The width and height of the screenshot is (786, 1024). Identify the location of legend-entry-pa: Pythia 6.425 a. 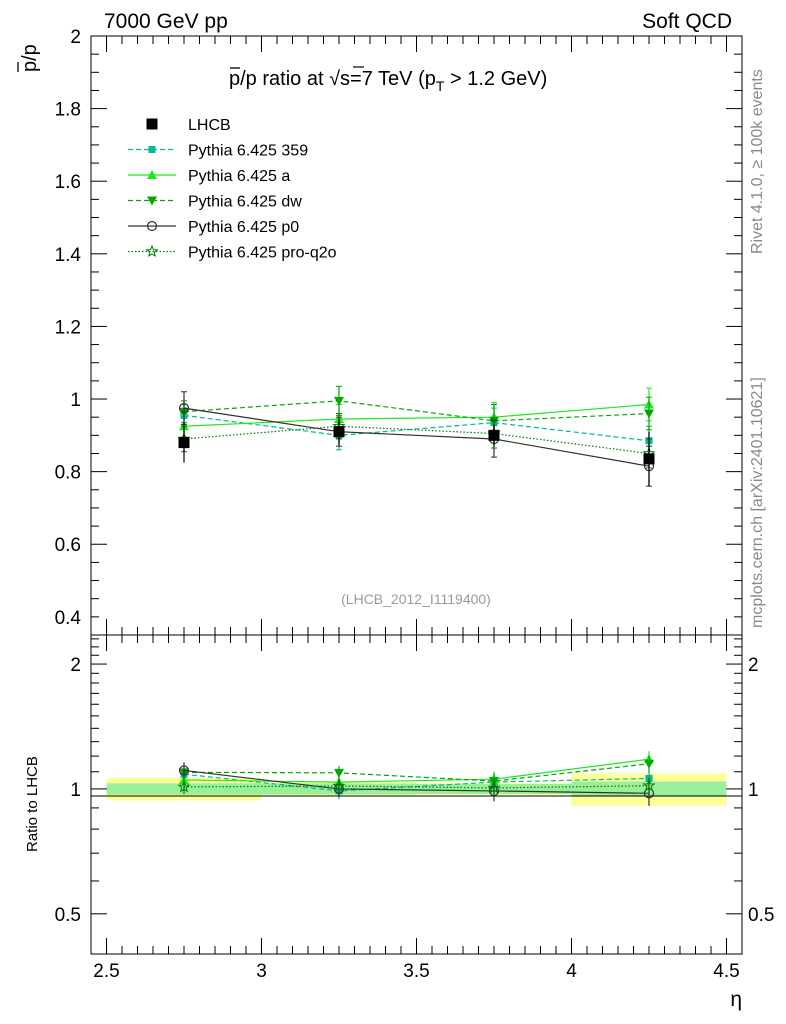
(209, 176).